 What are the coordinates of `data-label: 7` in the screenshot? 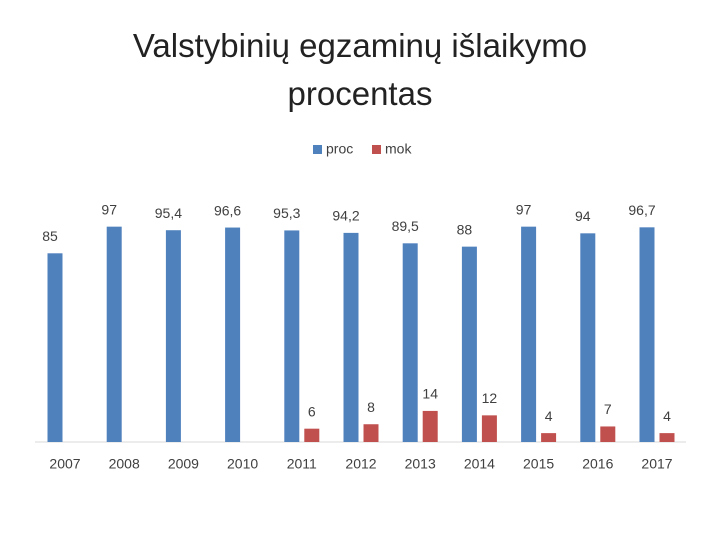 It's located at (608, 409).